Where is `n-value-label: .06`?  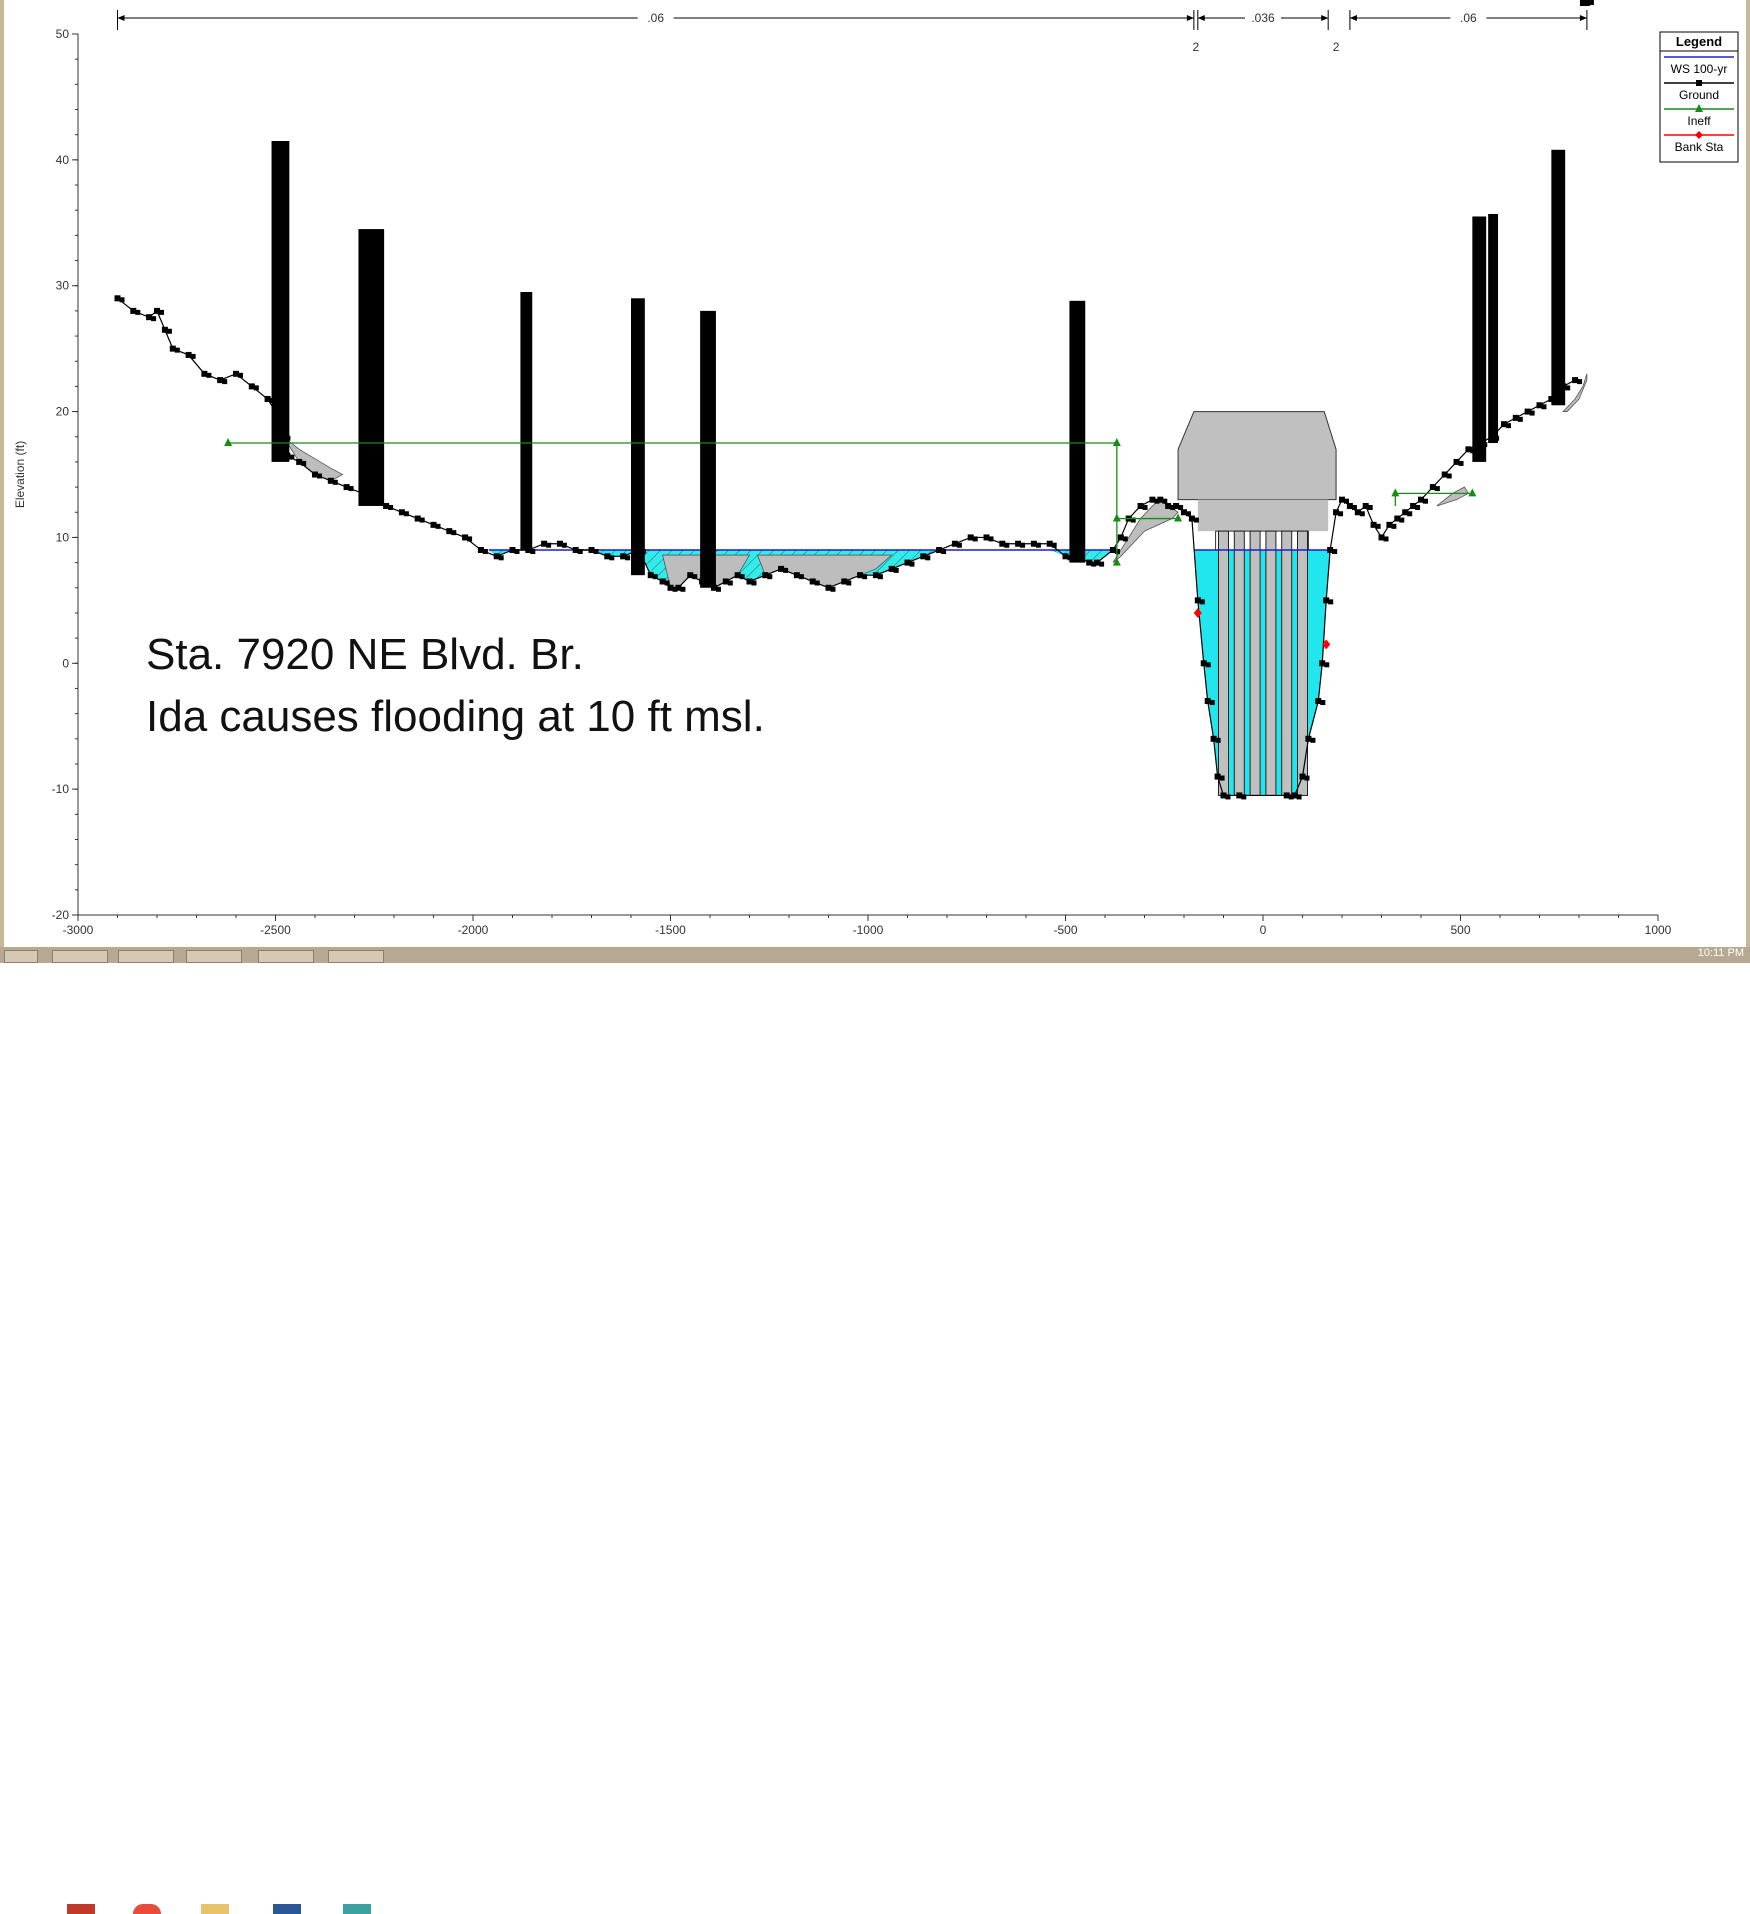 n-value-label: .06 is located at coordinates (655, 18).